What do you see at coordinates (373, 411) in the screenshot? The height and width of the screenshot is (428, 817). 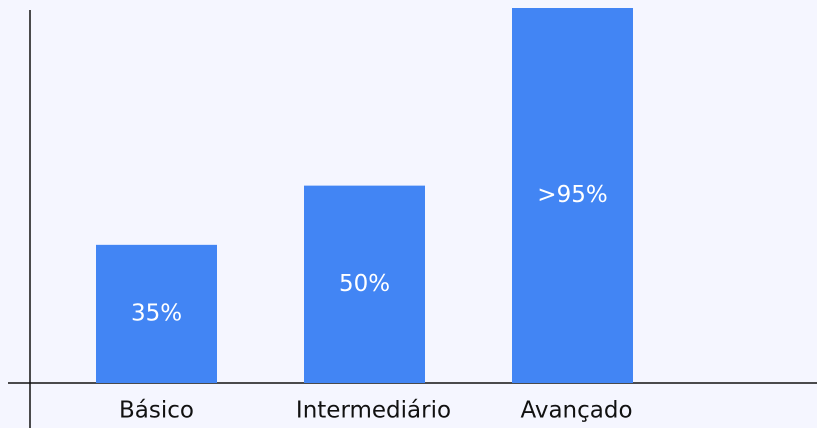 I see `x-tick-label: Intermediário` at bounding box center [373, 411].